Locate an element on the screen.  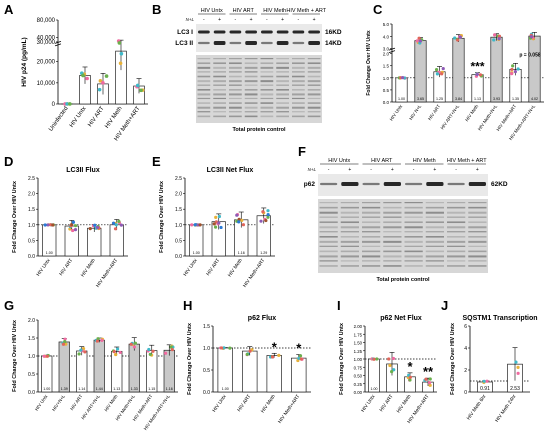
panel-letter-i: I is located at coordinates (339, 305).